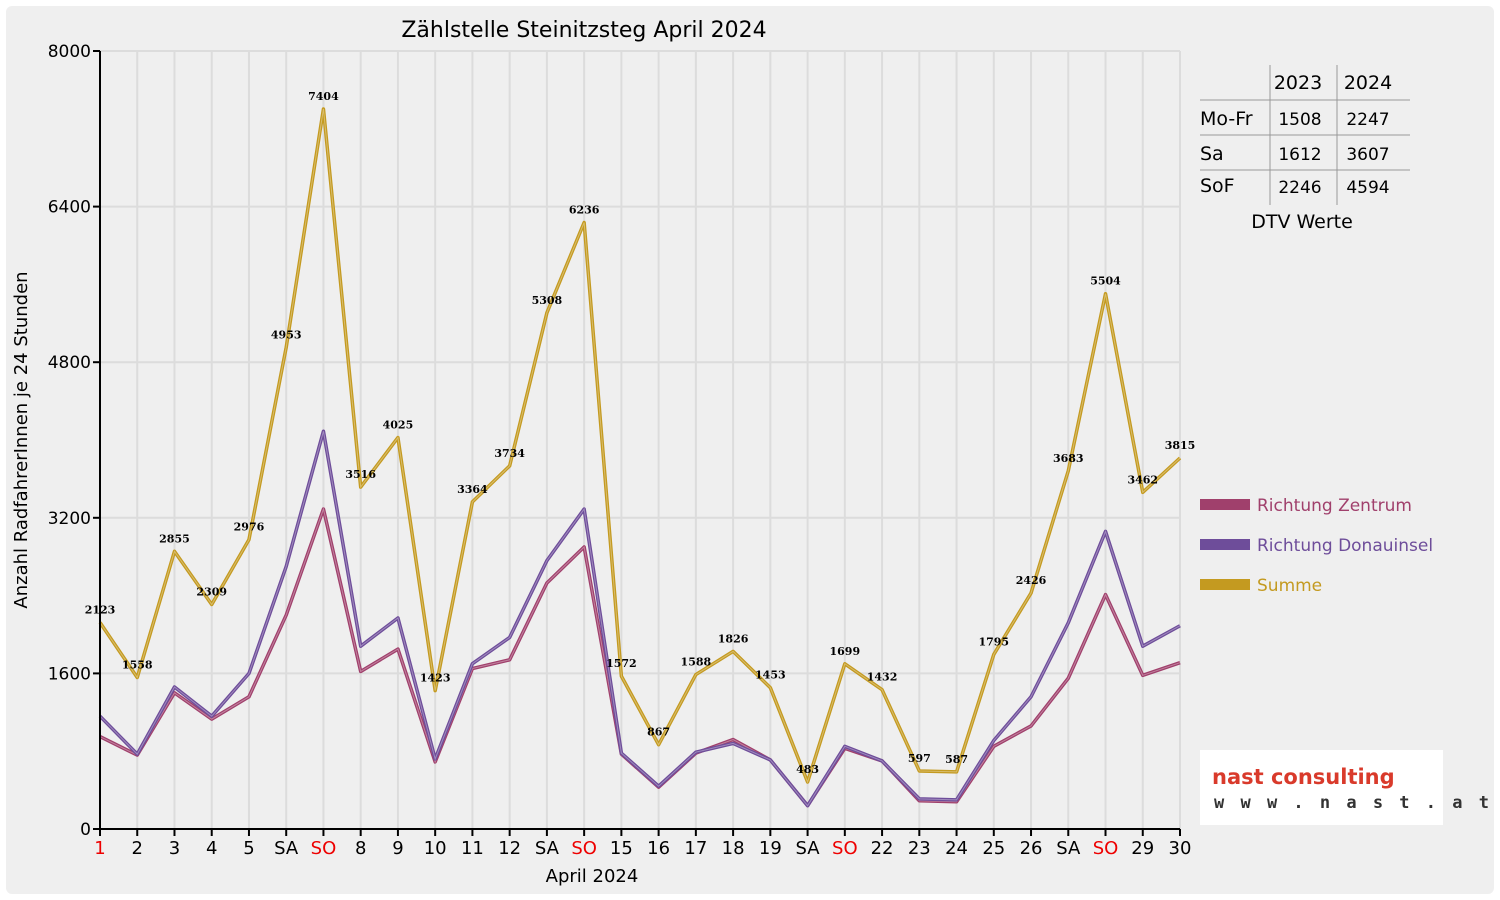 This screenshot has width=1500, height=900. Describe the element at coordinates (1298, 83) in the screenshot. I see `table-header-2023: 2023` at that location.